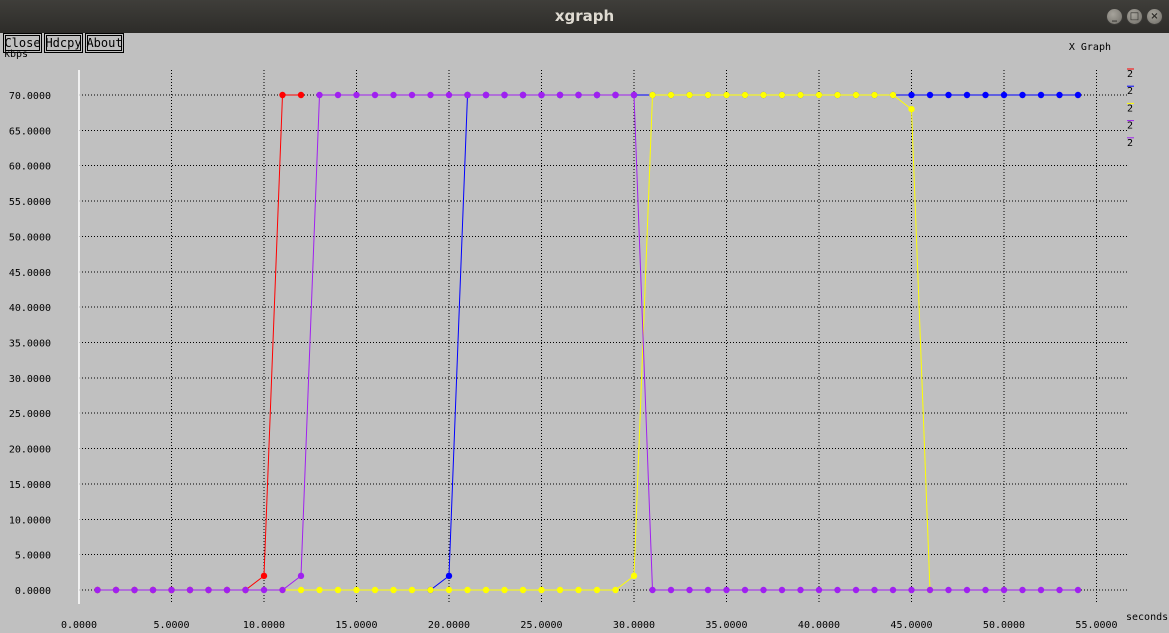  Describe the element at coordinates (1114, 16) in the screenshot. I see `minimize-icon: _` at that location.